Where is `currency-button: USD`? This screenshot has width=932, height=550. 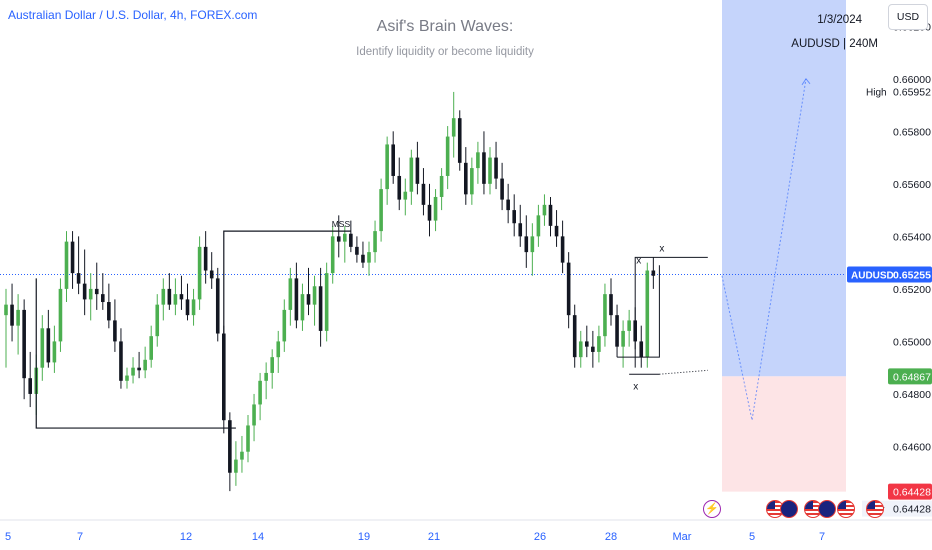
currency-button: USD is located at coordinates (908, 17).